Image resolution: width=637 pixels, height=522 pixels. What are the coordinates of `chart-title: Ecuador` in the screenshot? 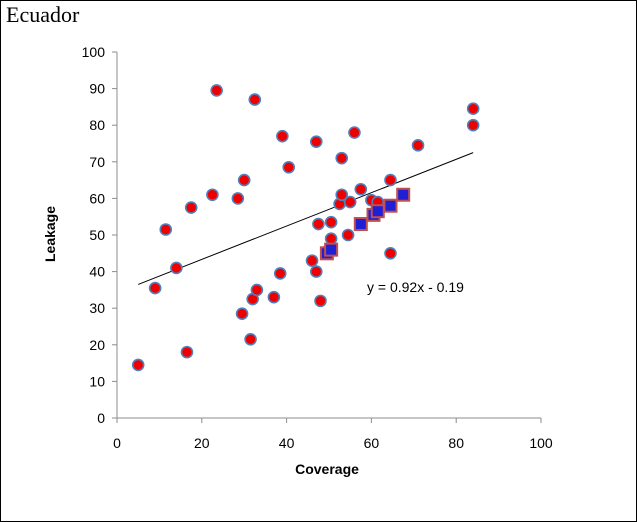 It's located at (43, 14).